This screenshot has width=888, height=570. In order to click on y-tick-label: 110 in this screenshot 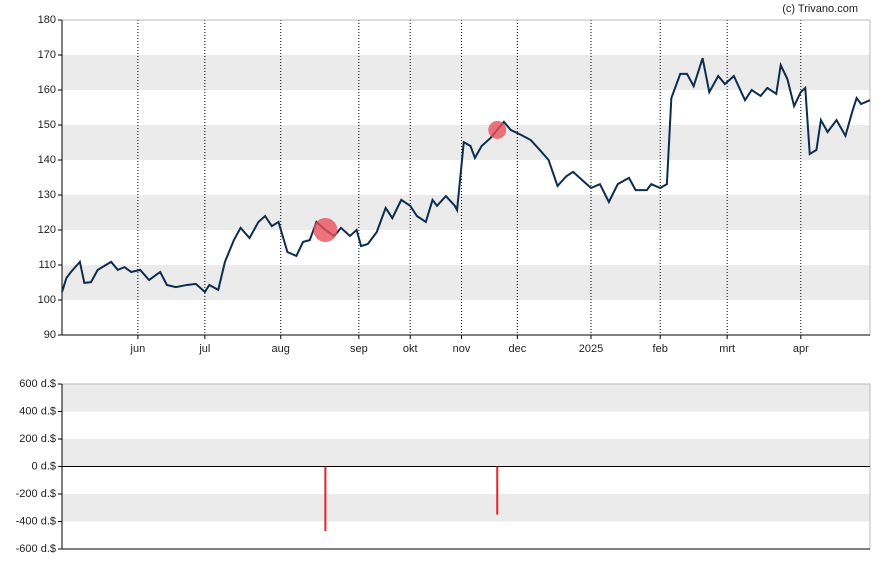, I will do `click(47, 265)`.